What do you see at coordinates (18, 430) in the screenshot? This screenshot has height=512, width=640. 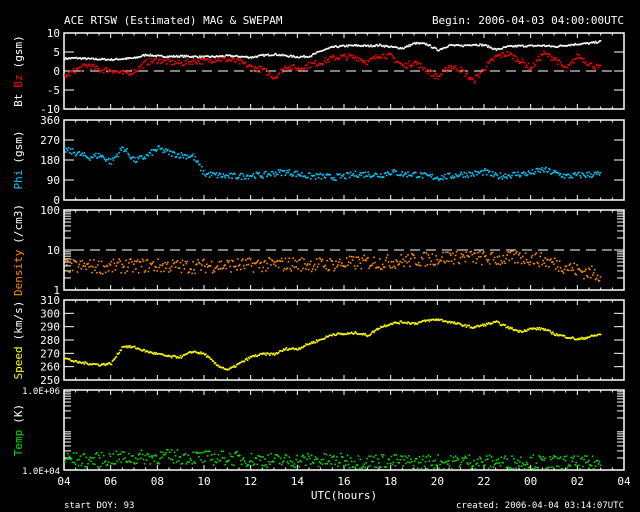 I see `y-axis-label-temp: Temp(K)` at bounding box center [18, 430].